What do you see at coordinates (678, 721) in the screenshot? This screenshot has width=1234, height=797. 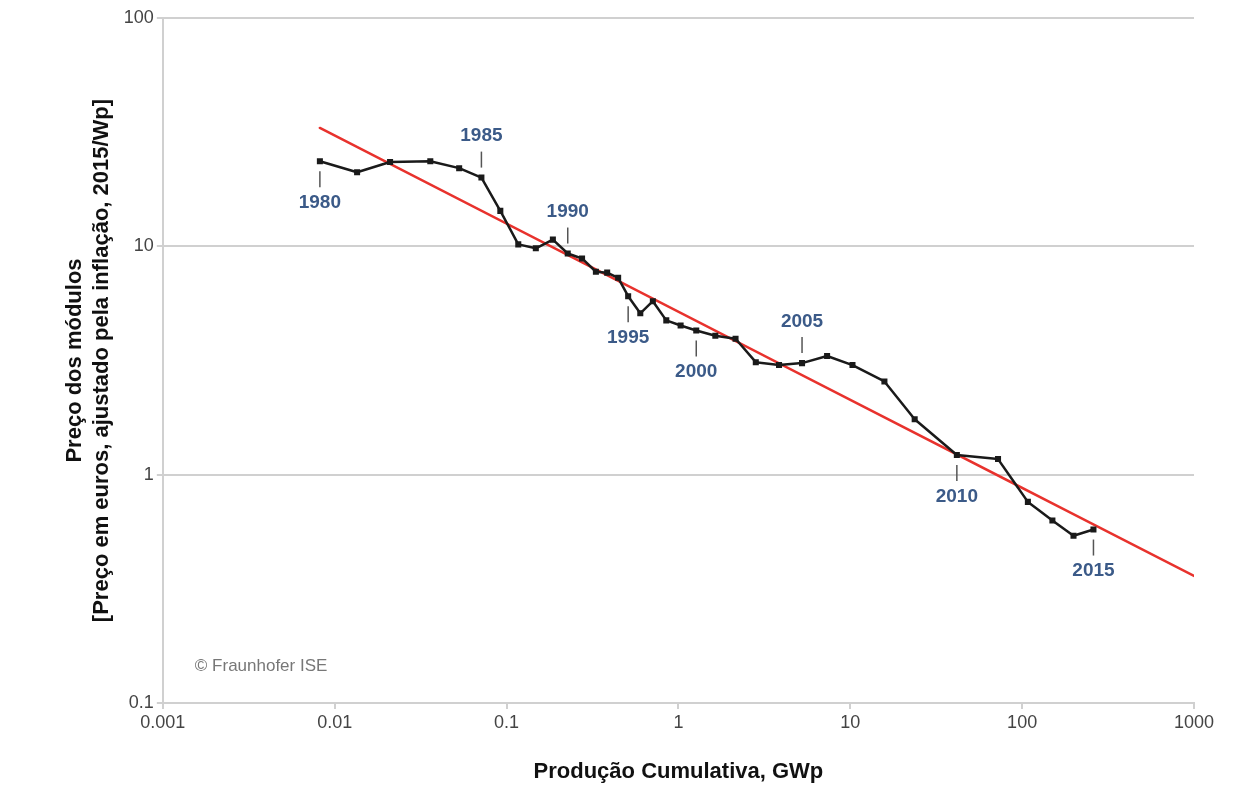 I see `x-tick-label: 1` at bounding box center [678, 721].